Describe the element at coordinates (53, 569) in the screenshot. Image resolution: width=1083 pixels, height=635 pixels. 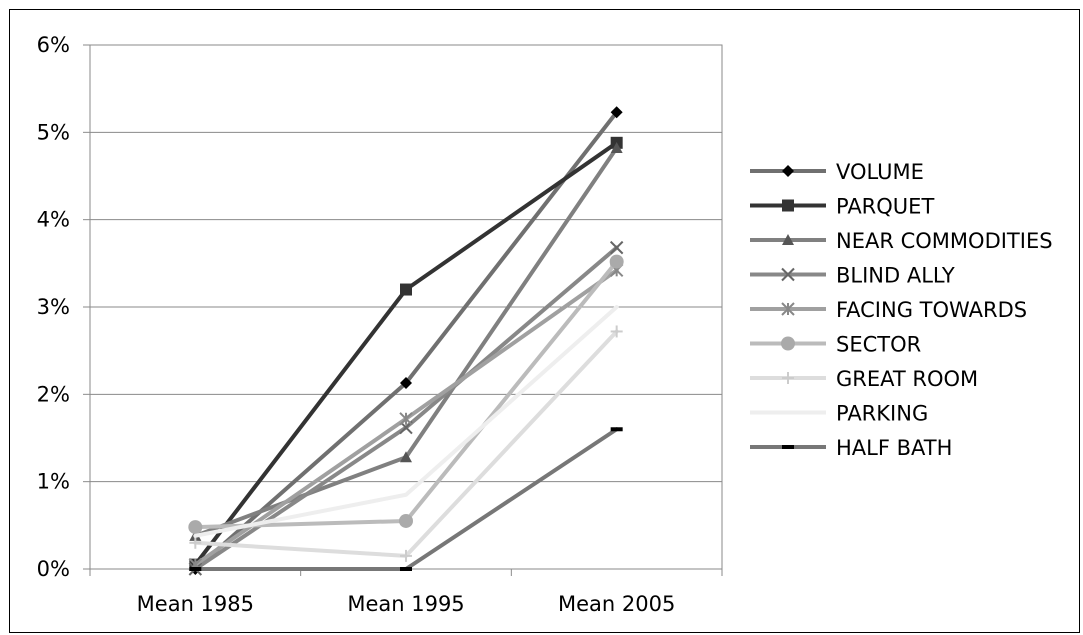
I see `y-tick-label: 0%` at that location.